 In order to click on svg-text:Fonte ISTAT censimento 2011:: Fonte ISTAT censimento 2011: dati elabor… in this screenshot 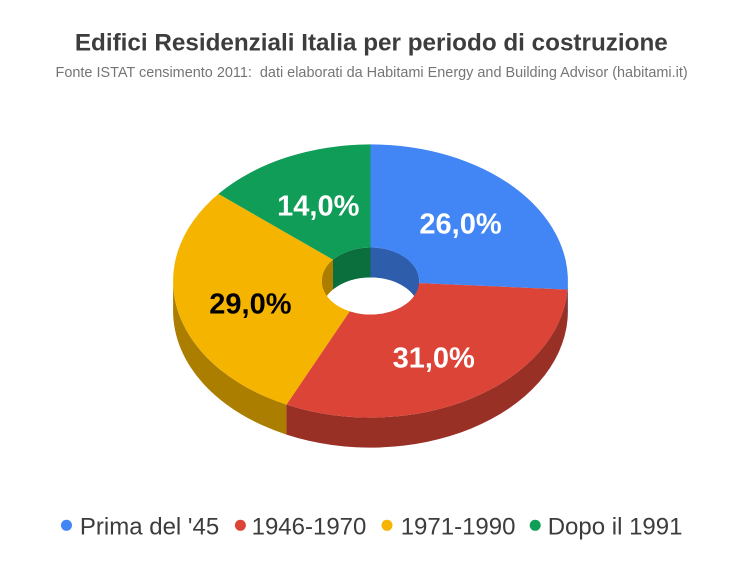, I will do `click(372, 73)`.